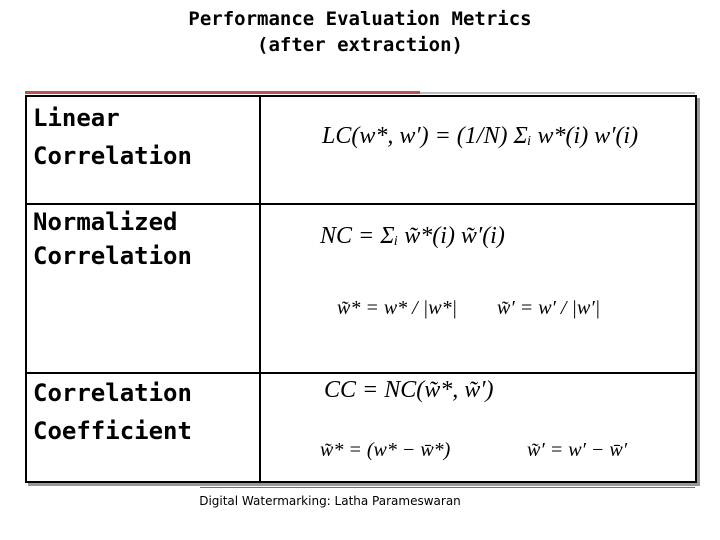  What do you see at coordinates (385, 450) in the screenshot?
I see `formula: w̃* = (w* − w̄*)` at bounding box center [385, 450].